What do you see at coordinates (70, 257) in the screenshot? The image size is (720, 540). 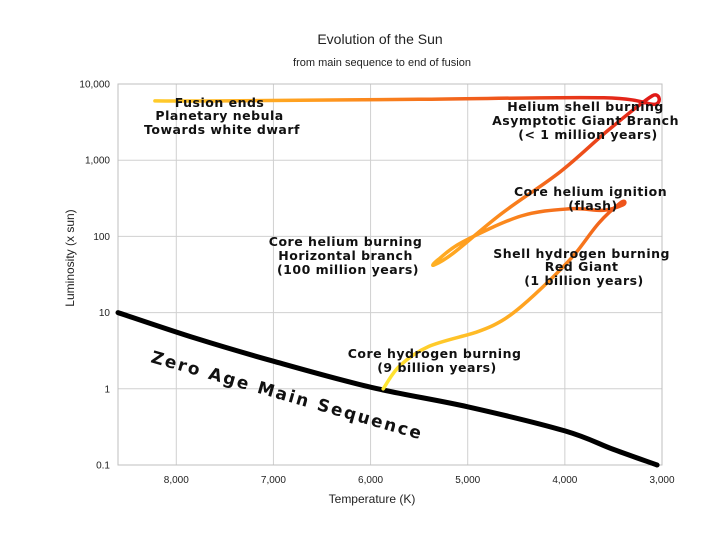 I see `y-axis-label: Luminosity (x sun)` at bounding box center [70, 257].